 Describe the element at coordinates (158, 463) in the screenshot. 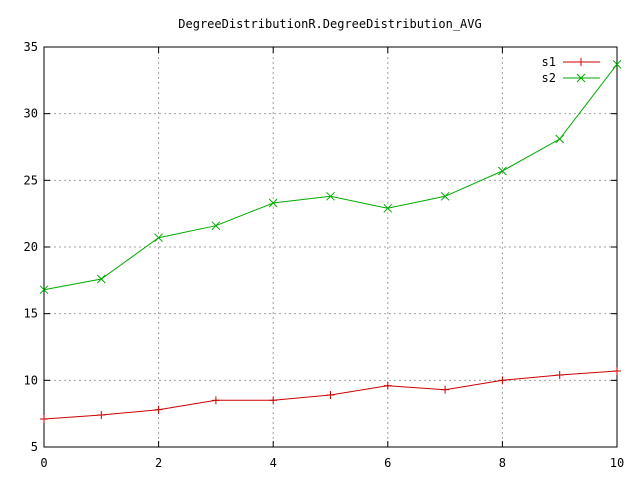

I see `x-tick-label: 2` at that location.